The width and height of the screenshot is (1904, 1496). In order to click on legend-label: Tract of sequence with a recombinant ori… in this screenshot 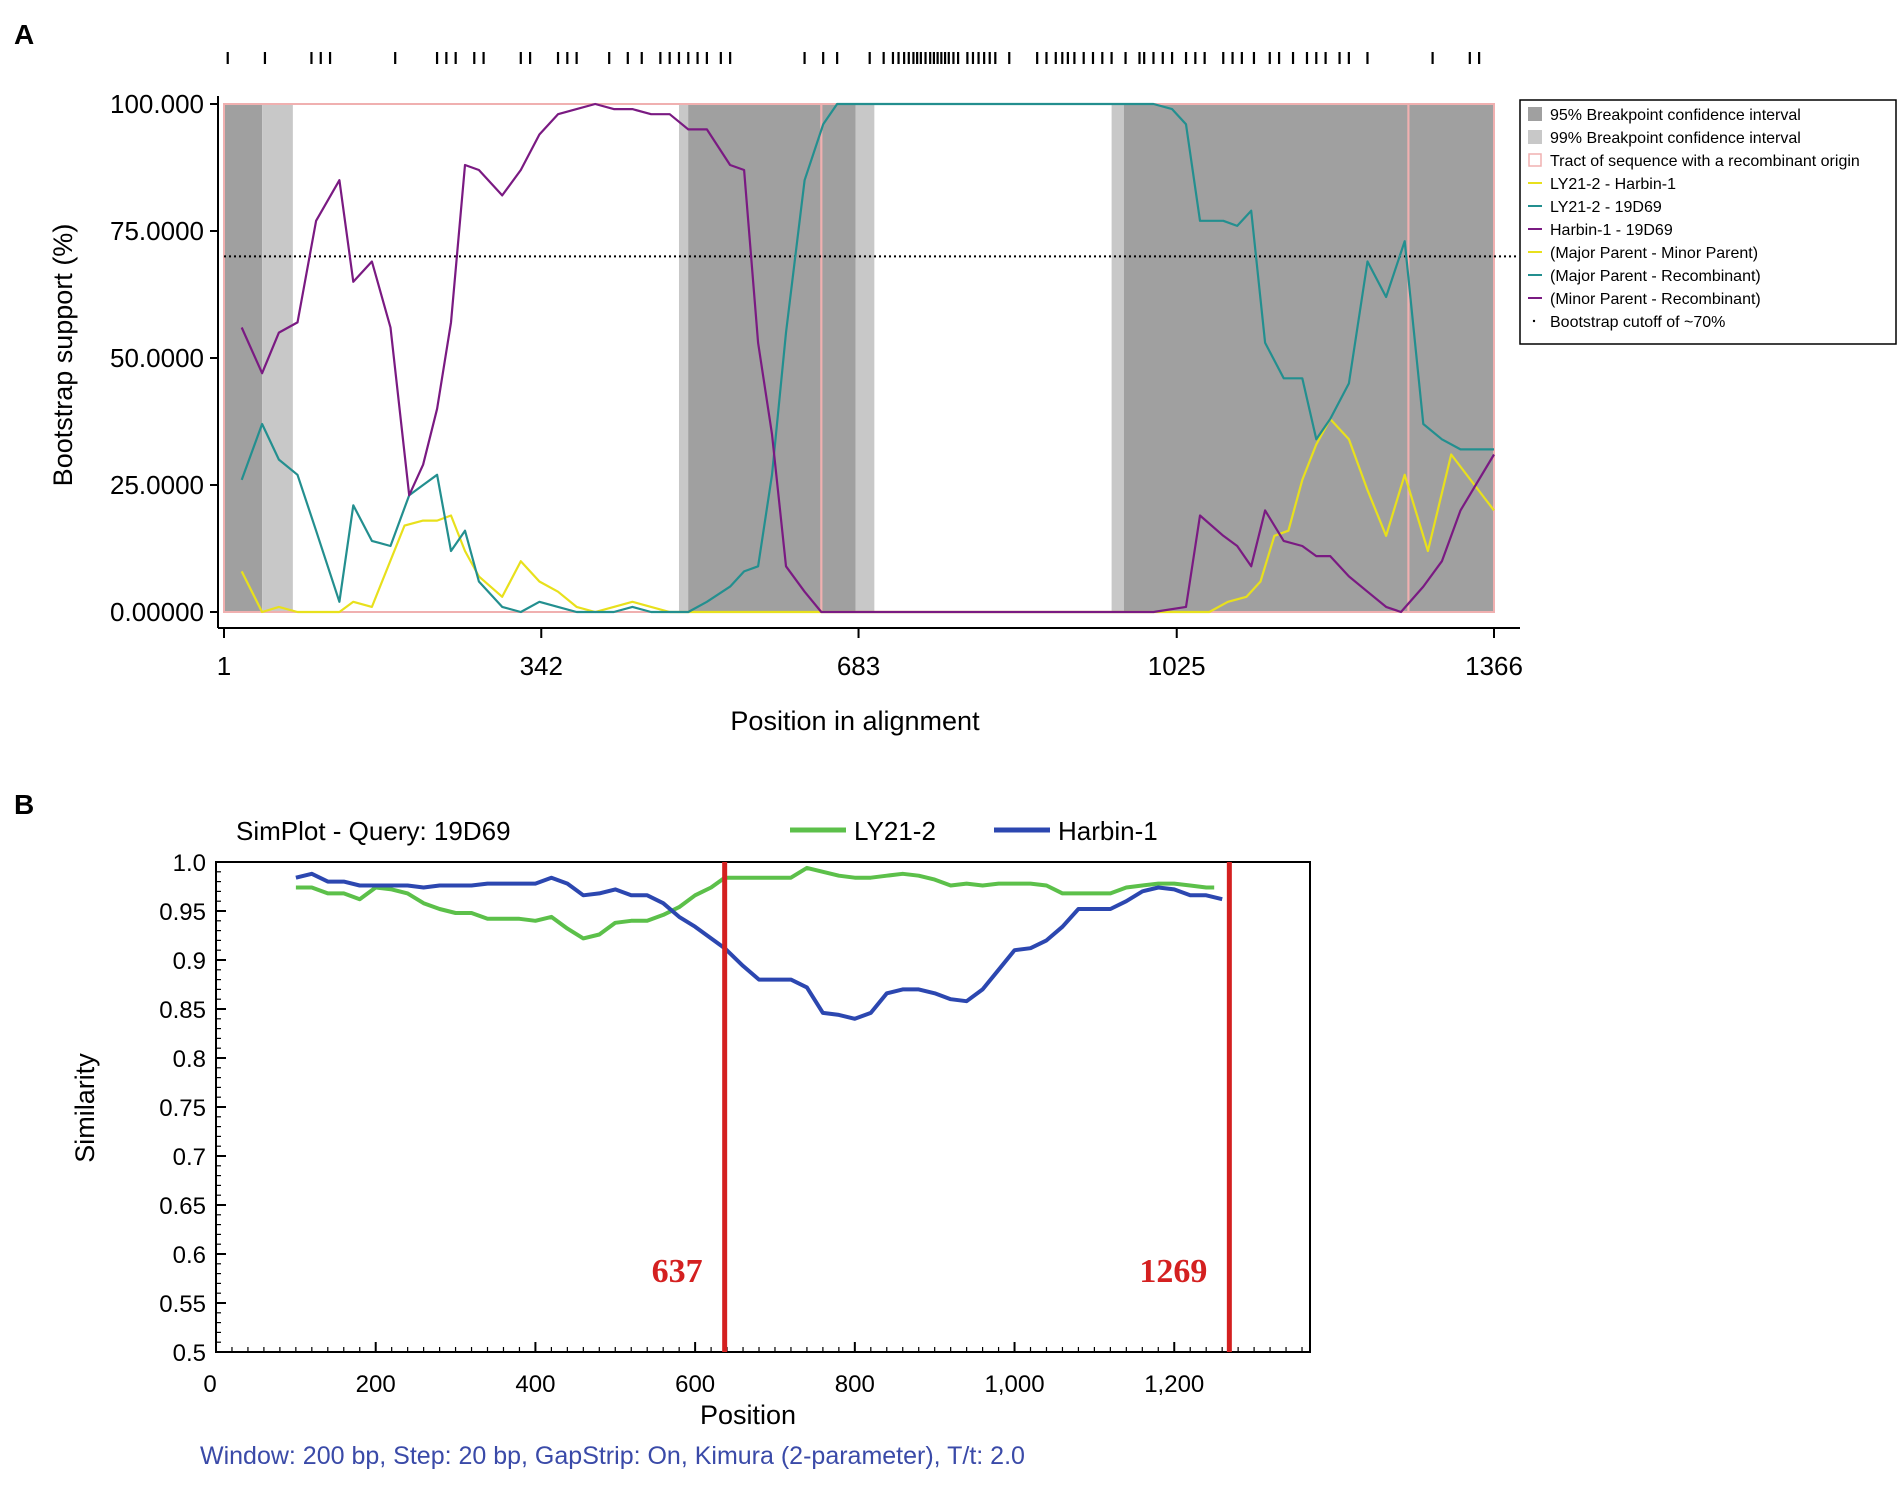, I will do `click(1705, 161)`.